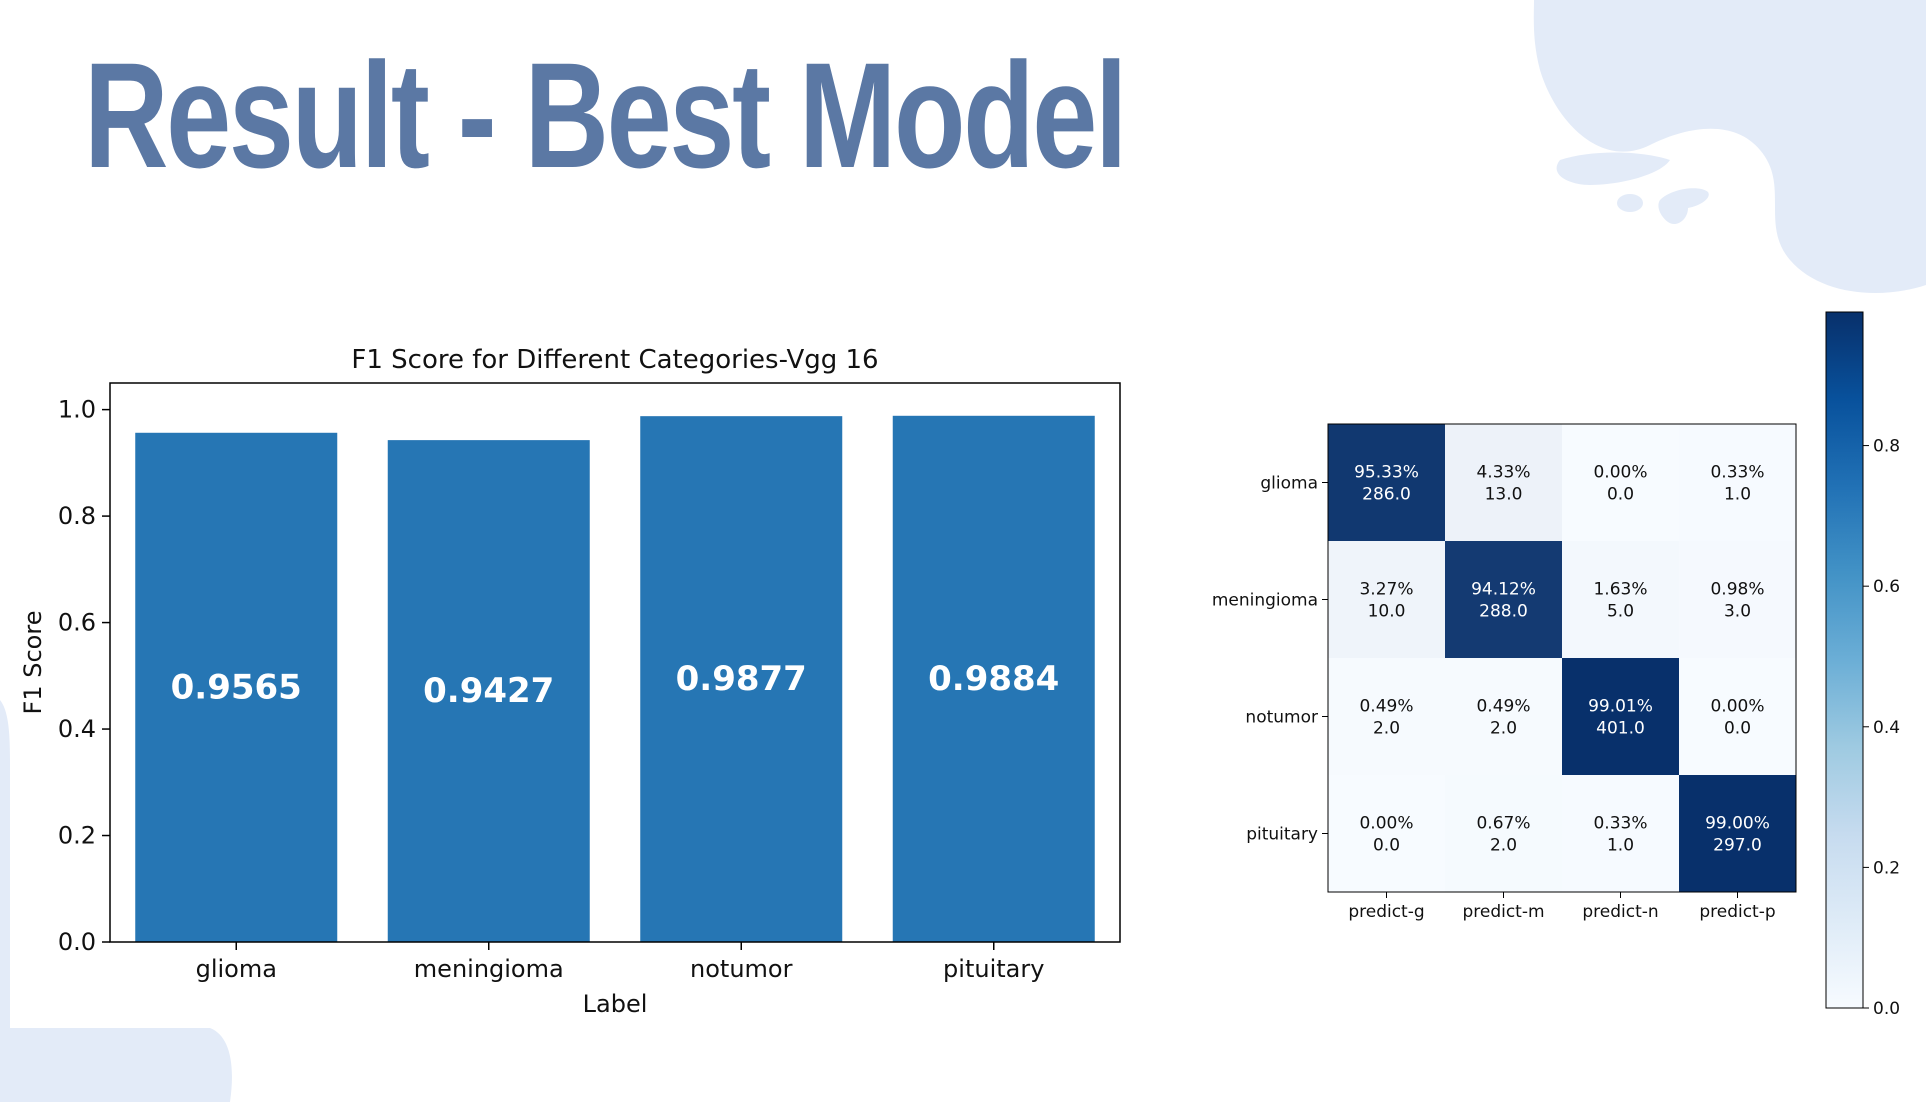 The height and width of the screenshot is (1102, 1926). Describe the element at coordinates (993, 969) in the screenshot. I see `x-tick-label: pituitary` at that location.